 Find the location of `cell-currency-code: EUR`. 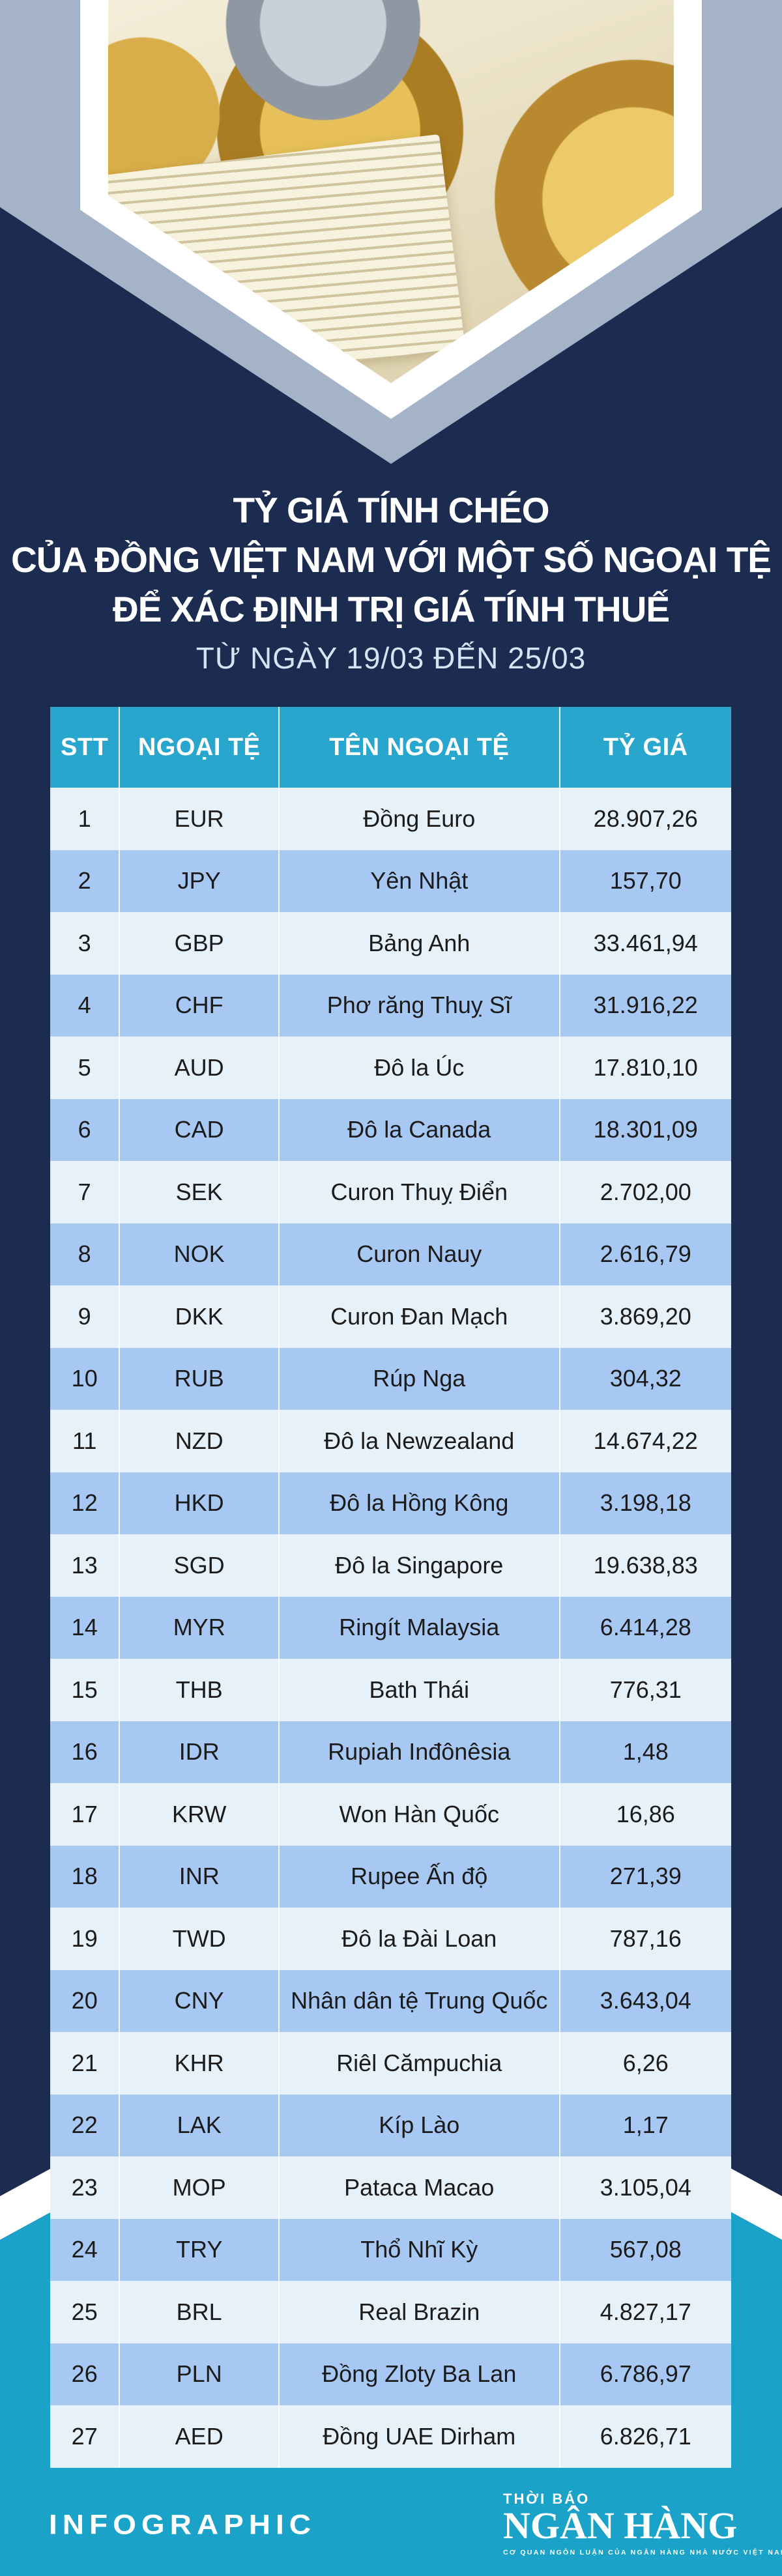

cell-currency-code: EUR is located at coordinates (200, 819).